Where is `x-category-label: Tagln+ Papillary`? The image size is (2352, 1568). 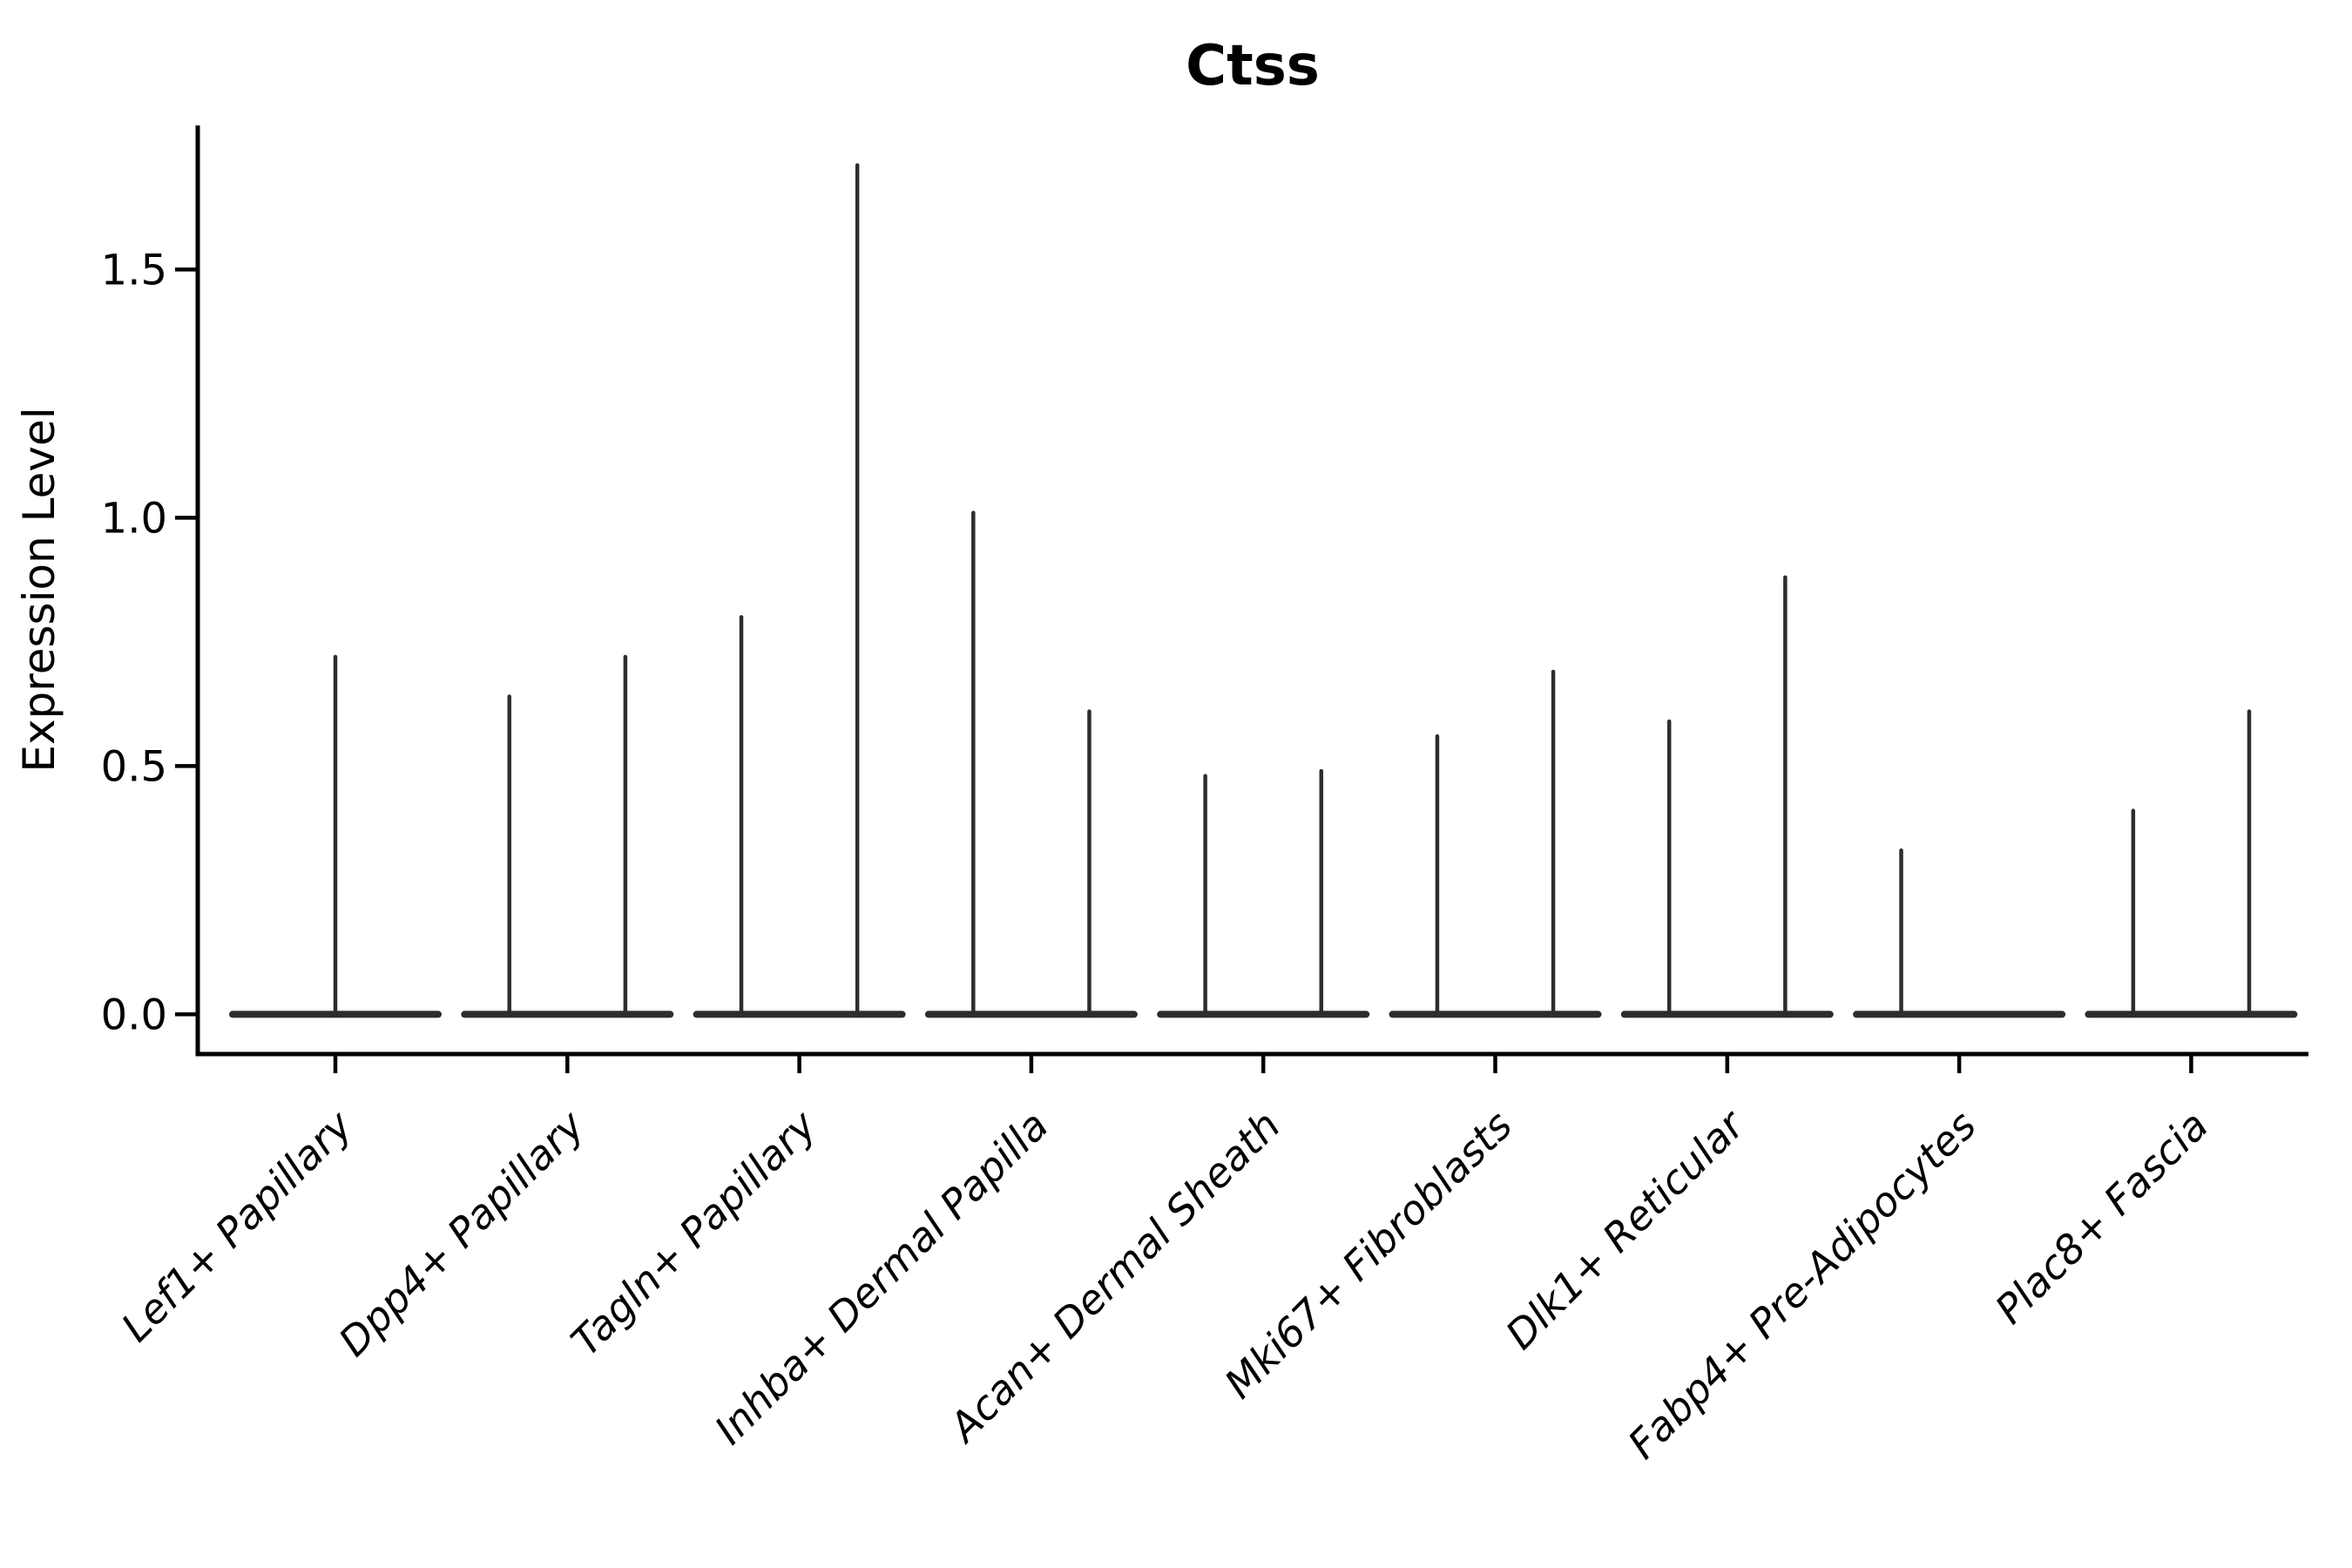
x-category-label: Tagln+ Papillary is located at coordinates (694, 1233).